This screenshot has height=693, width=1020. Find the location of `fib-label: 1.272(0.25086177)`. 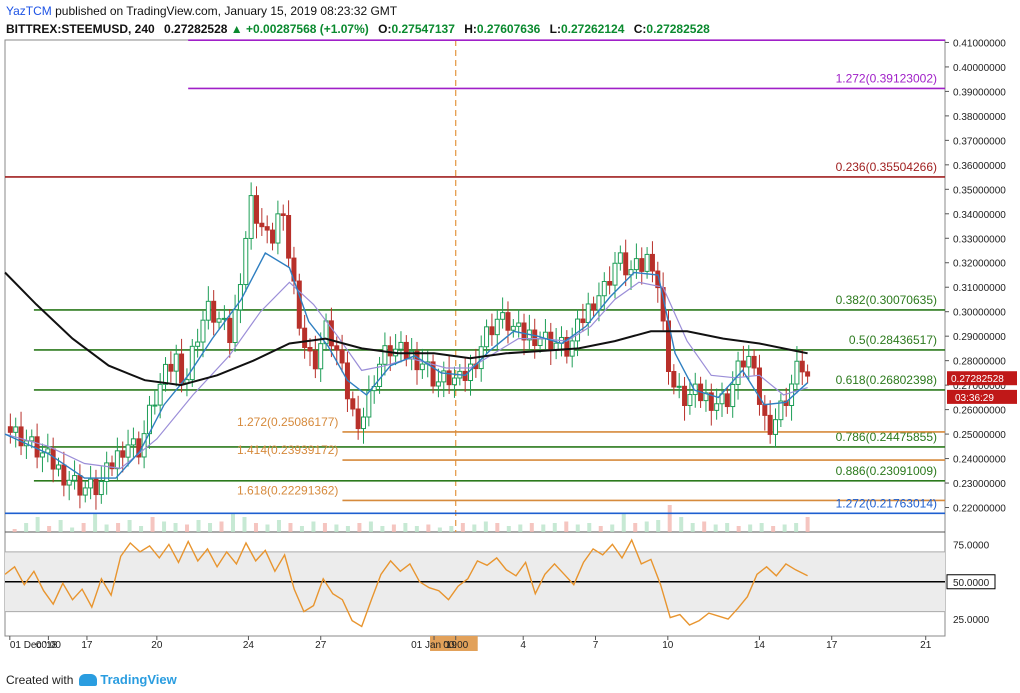

fib-label: 1.272(0.25086177) is located at coordinates (287, 422).